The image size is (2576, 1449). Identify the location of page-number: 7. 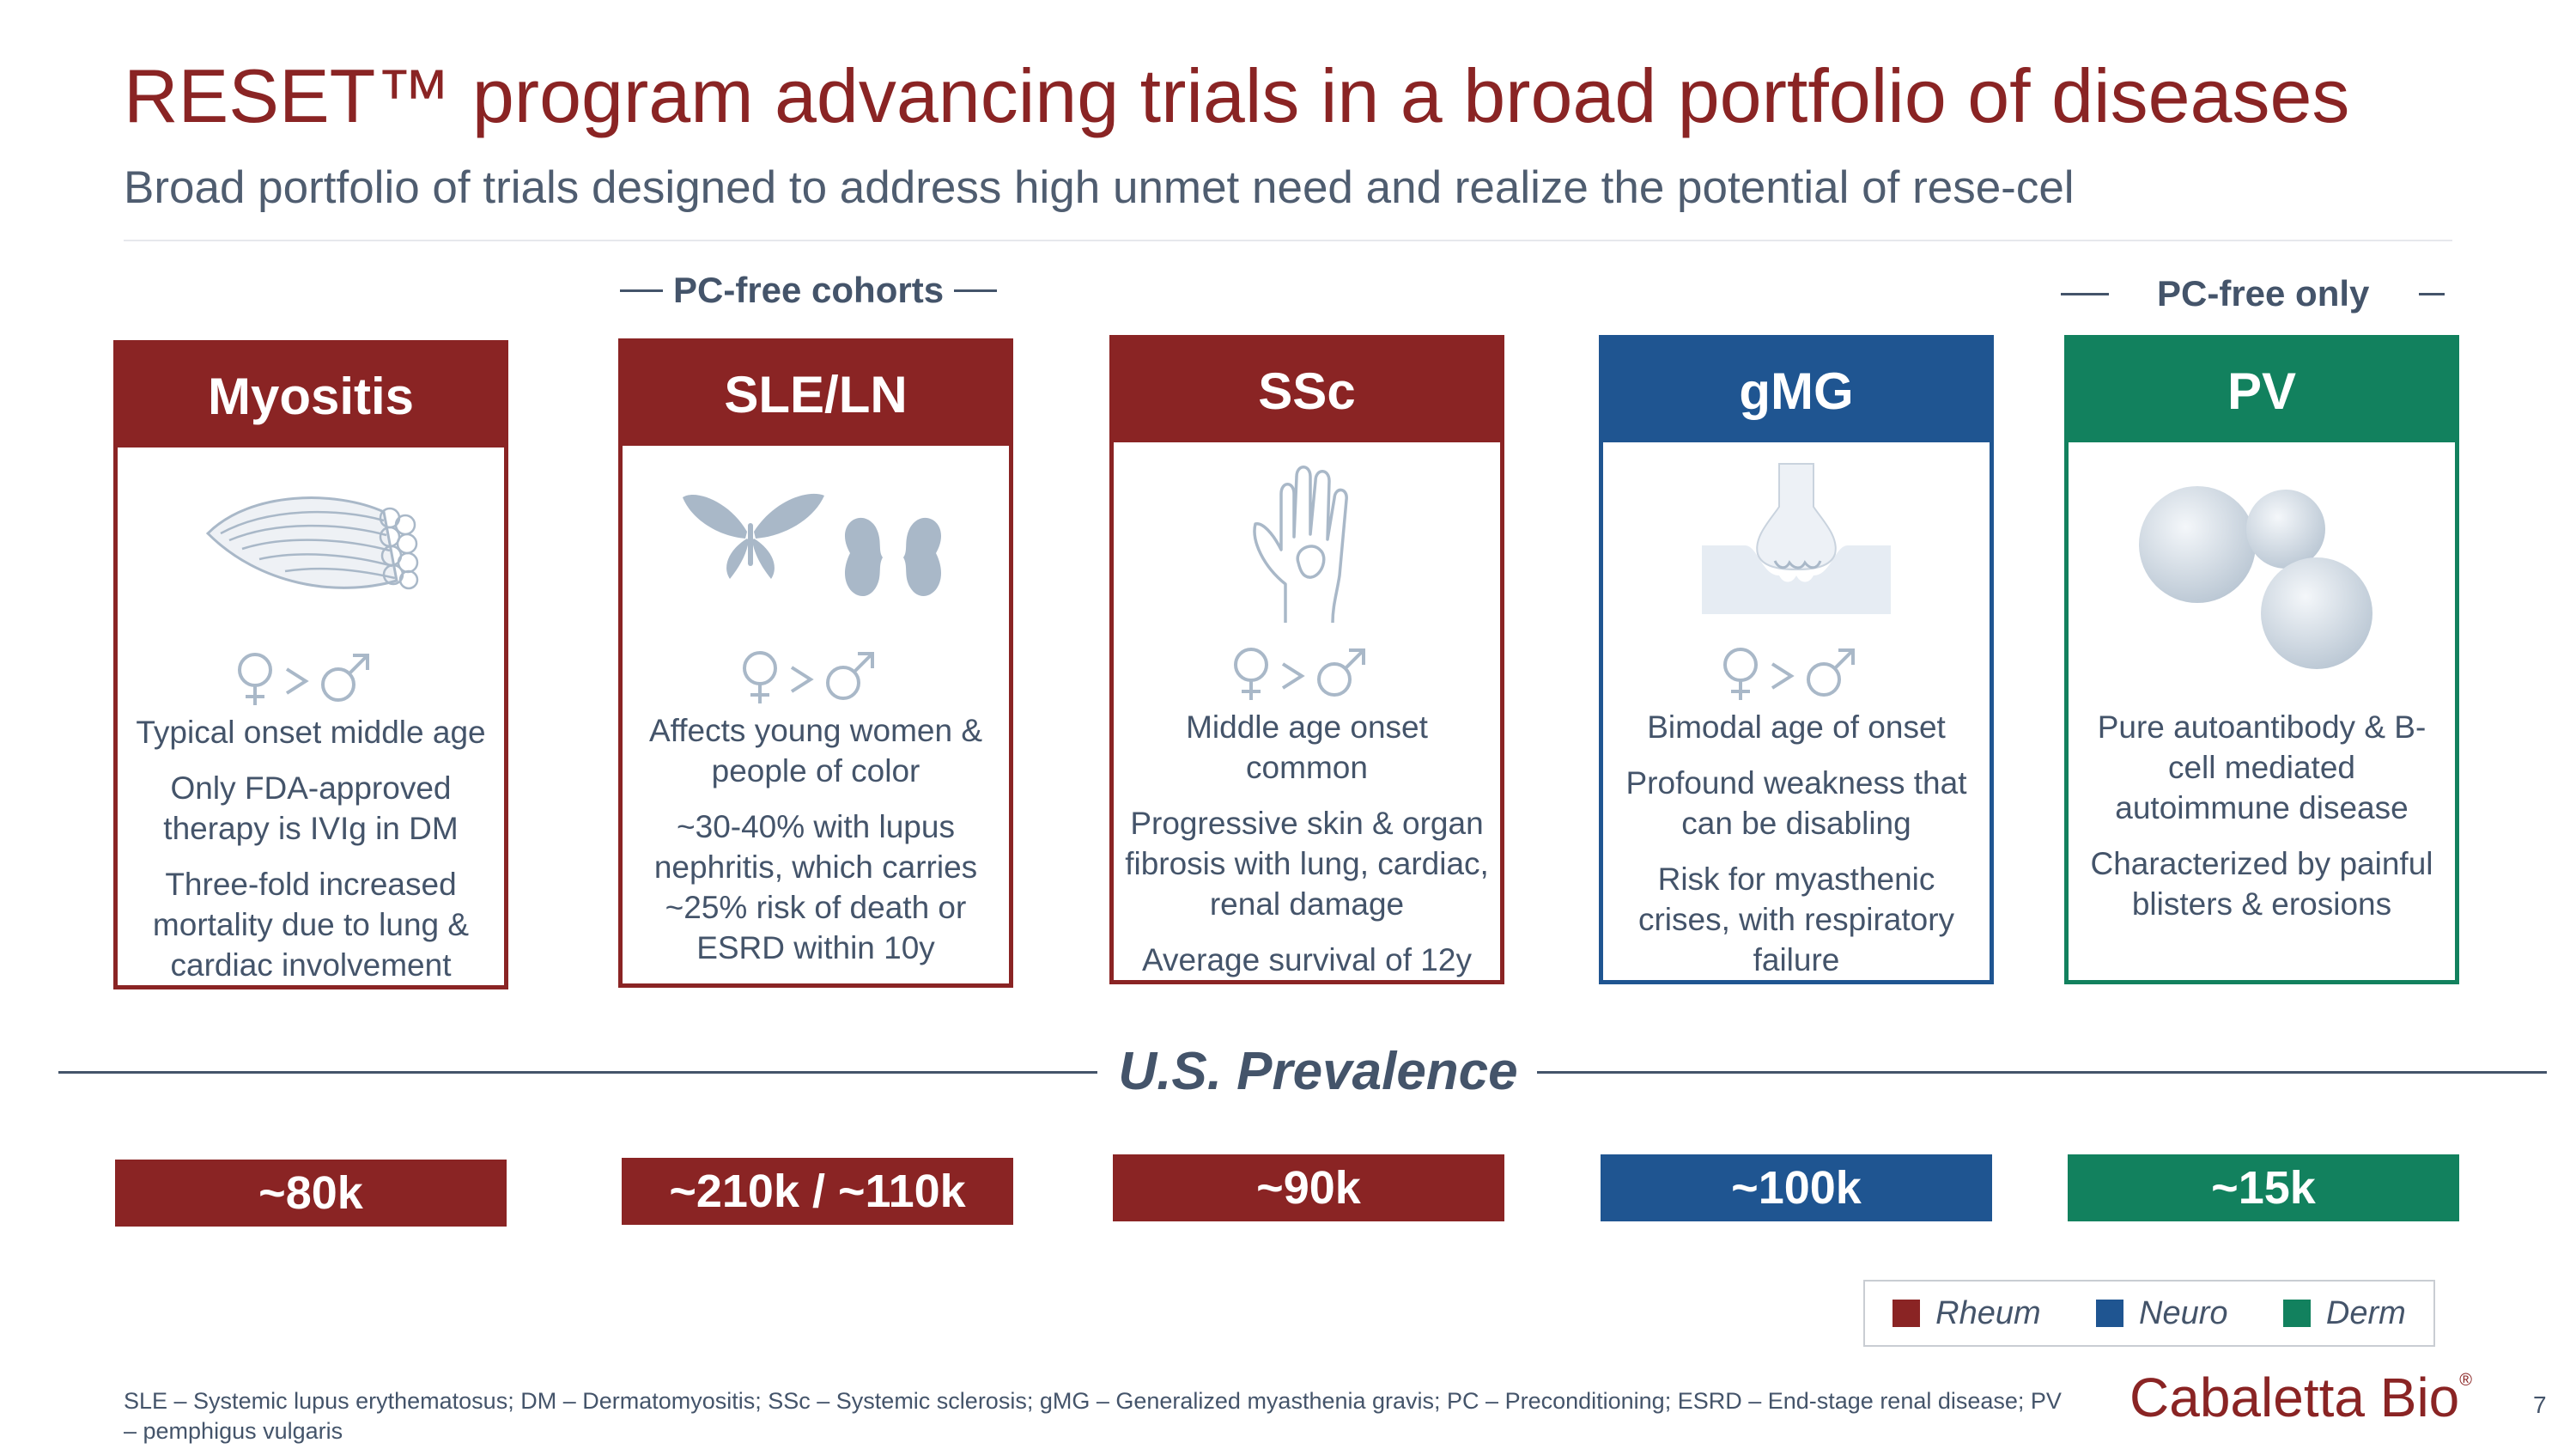
(2540, 1404).